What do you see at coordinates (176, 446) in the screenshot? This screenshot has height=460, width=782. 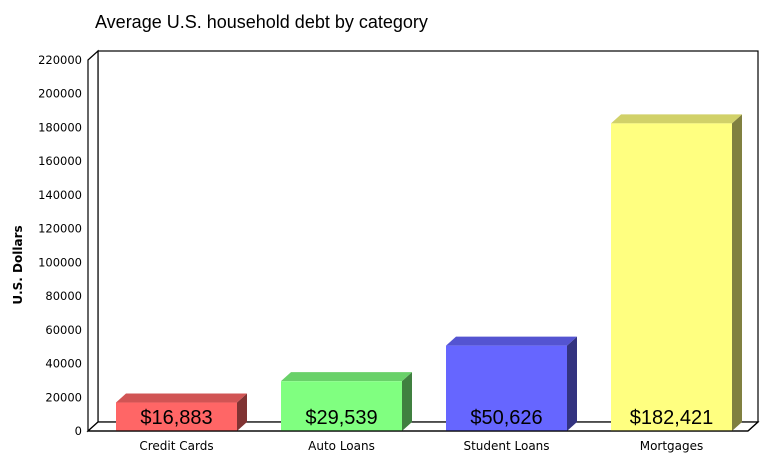 I see `x-category-label: Credit Cards` at bounding box center [176, 446].